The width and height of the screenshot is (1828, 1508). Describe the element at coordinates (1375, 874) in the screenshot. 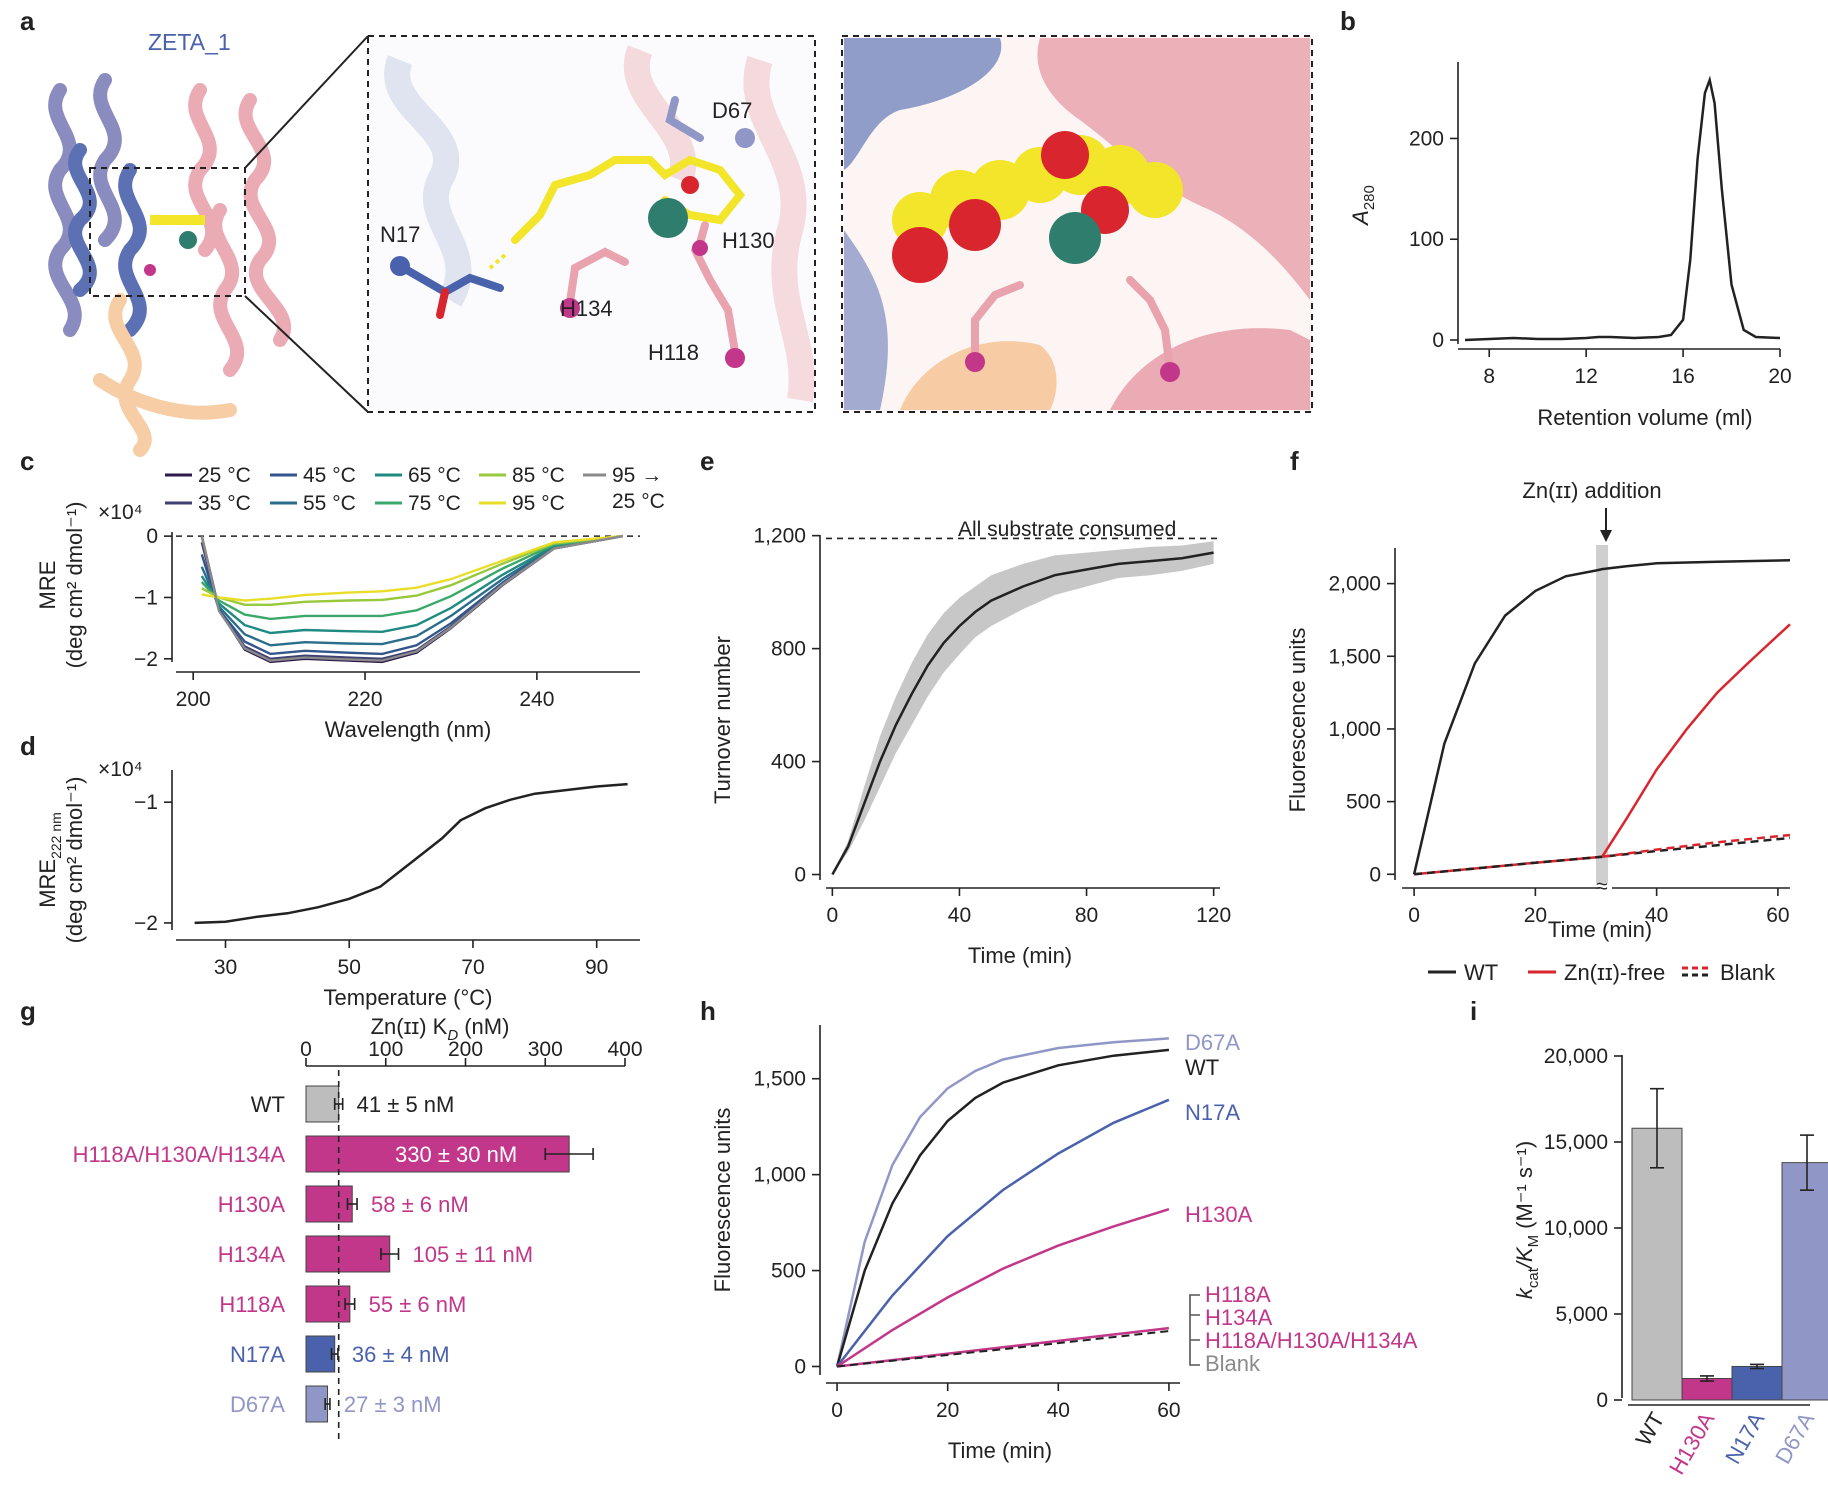

I see `f-ytick-label-0: 0` at that location.